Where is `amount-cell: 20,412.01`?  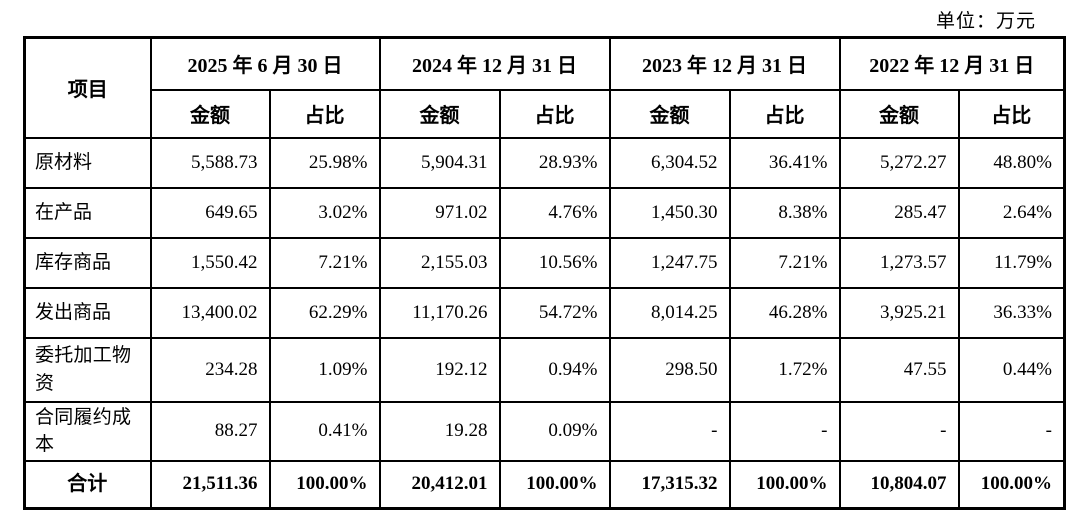 amount-cell: 20,412.01 is located at coordinates (439, 484).